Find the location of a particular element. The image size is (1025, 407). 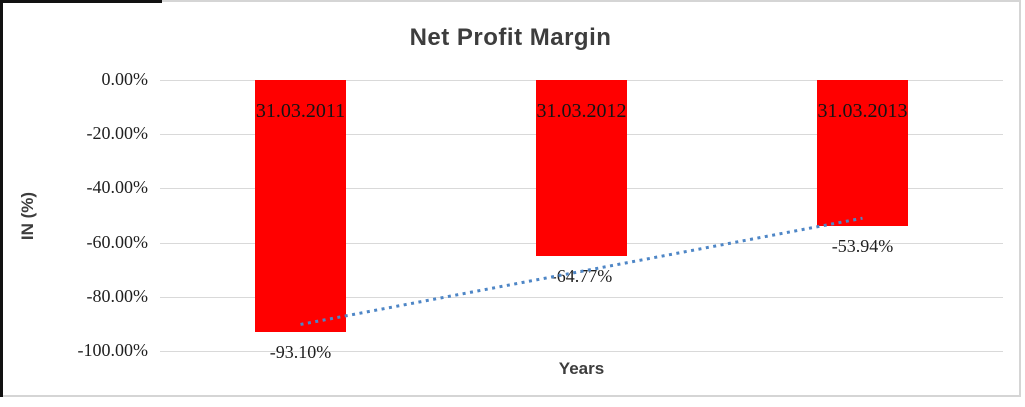

left-black-border is located at coordinates (1, 198).